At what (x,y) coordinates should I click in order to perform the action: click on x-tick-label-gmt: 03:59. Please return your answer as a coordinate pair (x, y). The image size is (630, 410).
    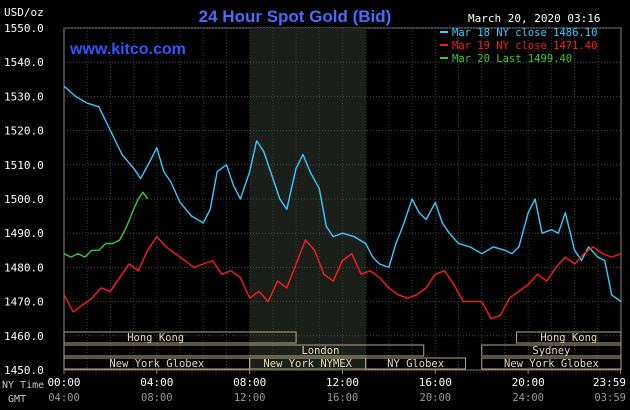
    Looking at the image, I should click on (610, 398).